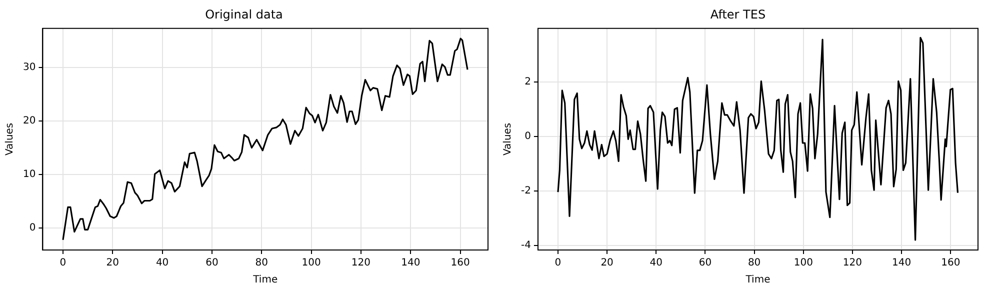  What do you see at coordinates (29, 174) in the screenshot?
I see `y-tick-label: 10` at bounding box center [29, 174].